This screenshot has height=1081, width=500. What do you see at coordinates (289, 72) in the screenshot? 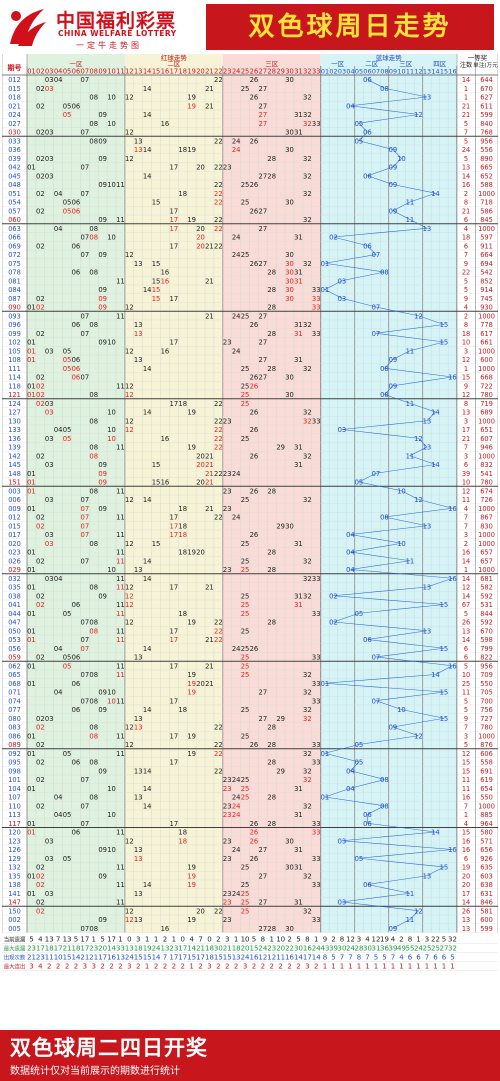
I see `red-number-header: 30` at bounding box center [289, 72].